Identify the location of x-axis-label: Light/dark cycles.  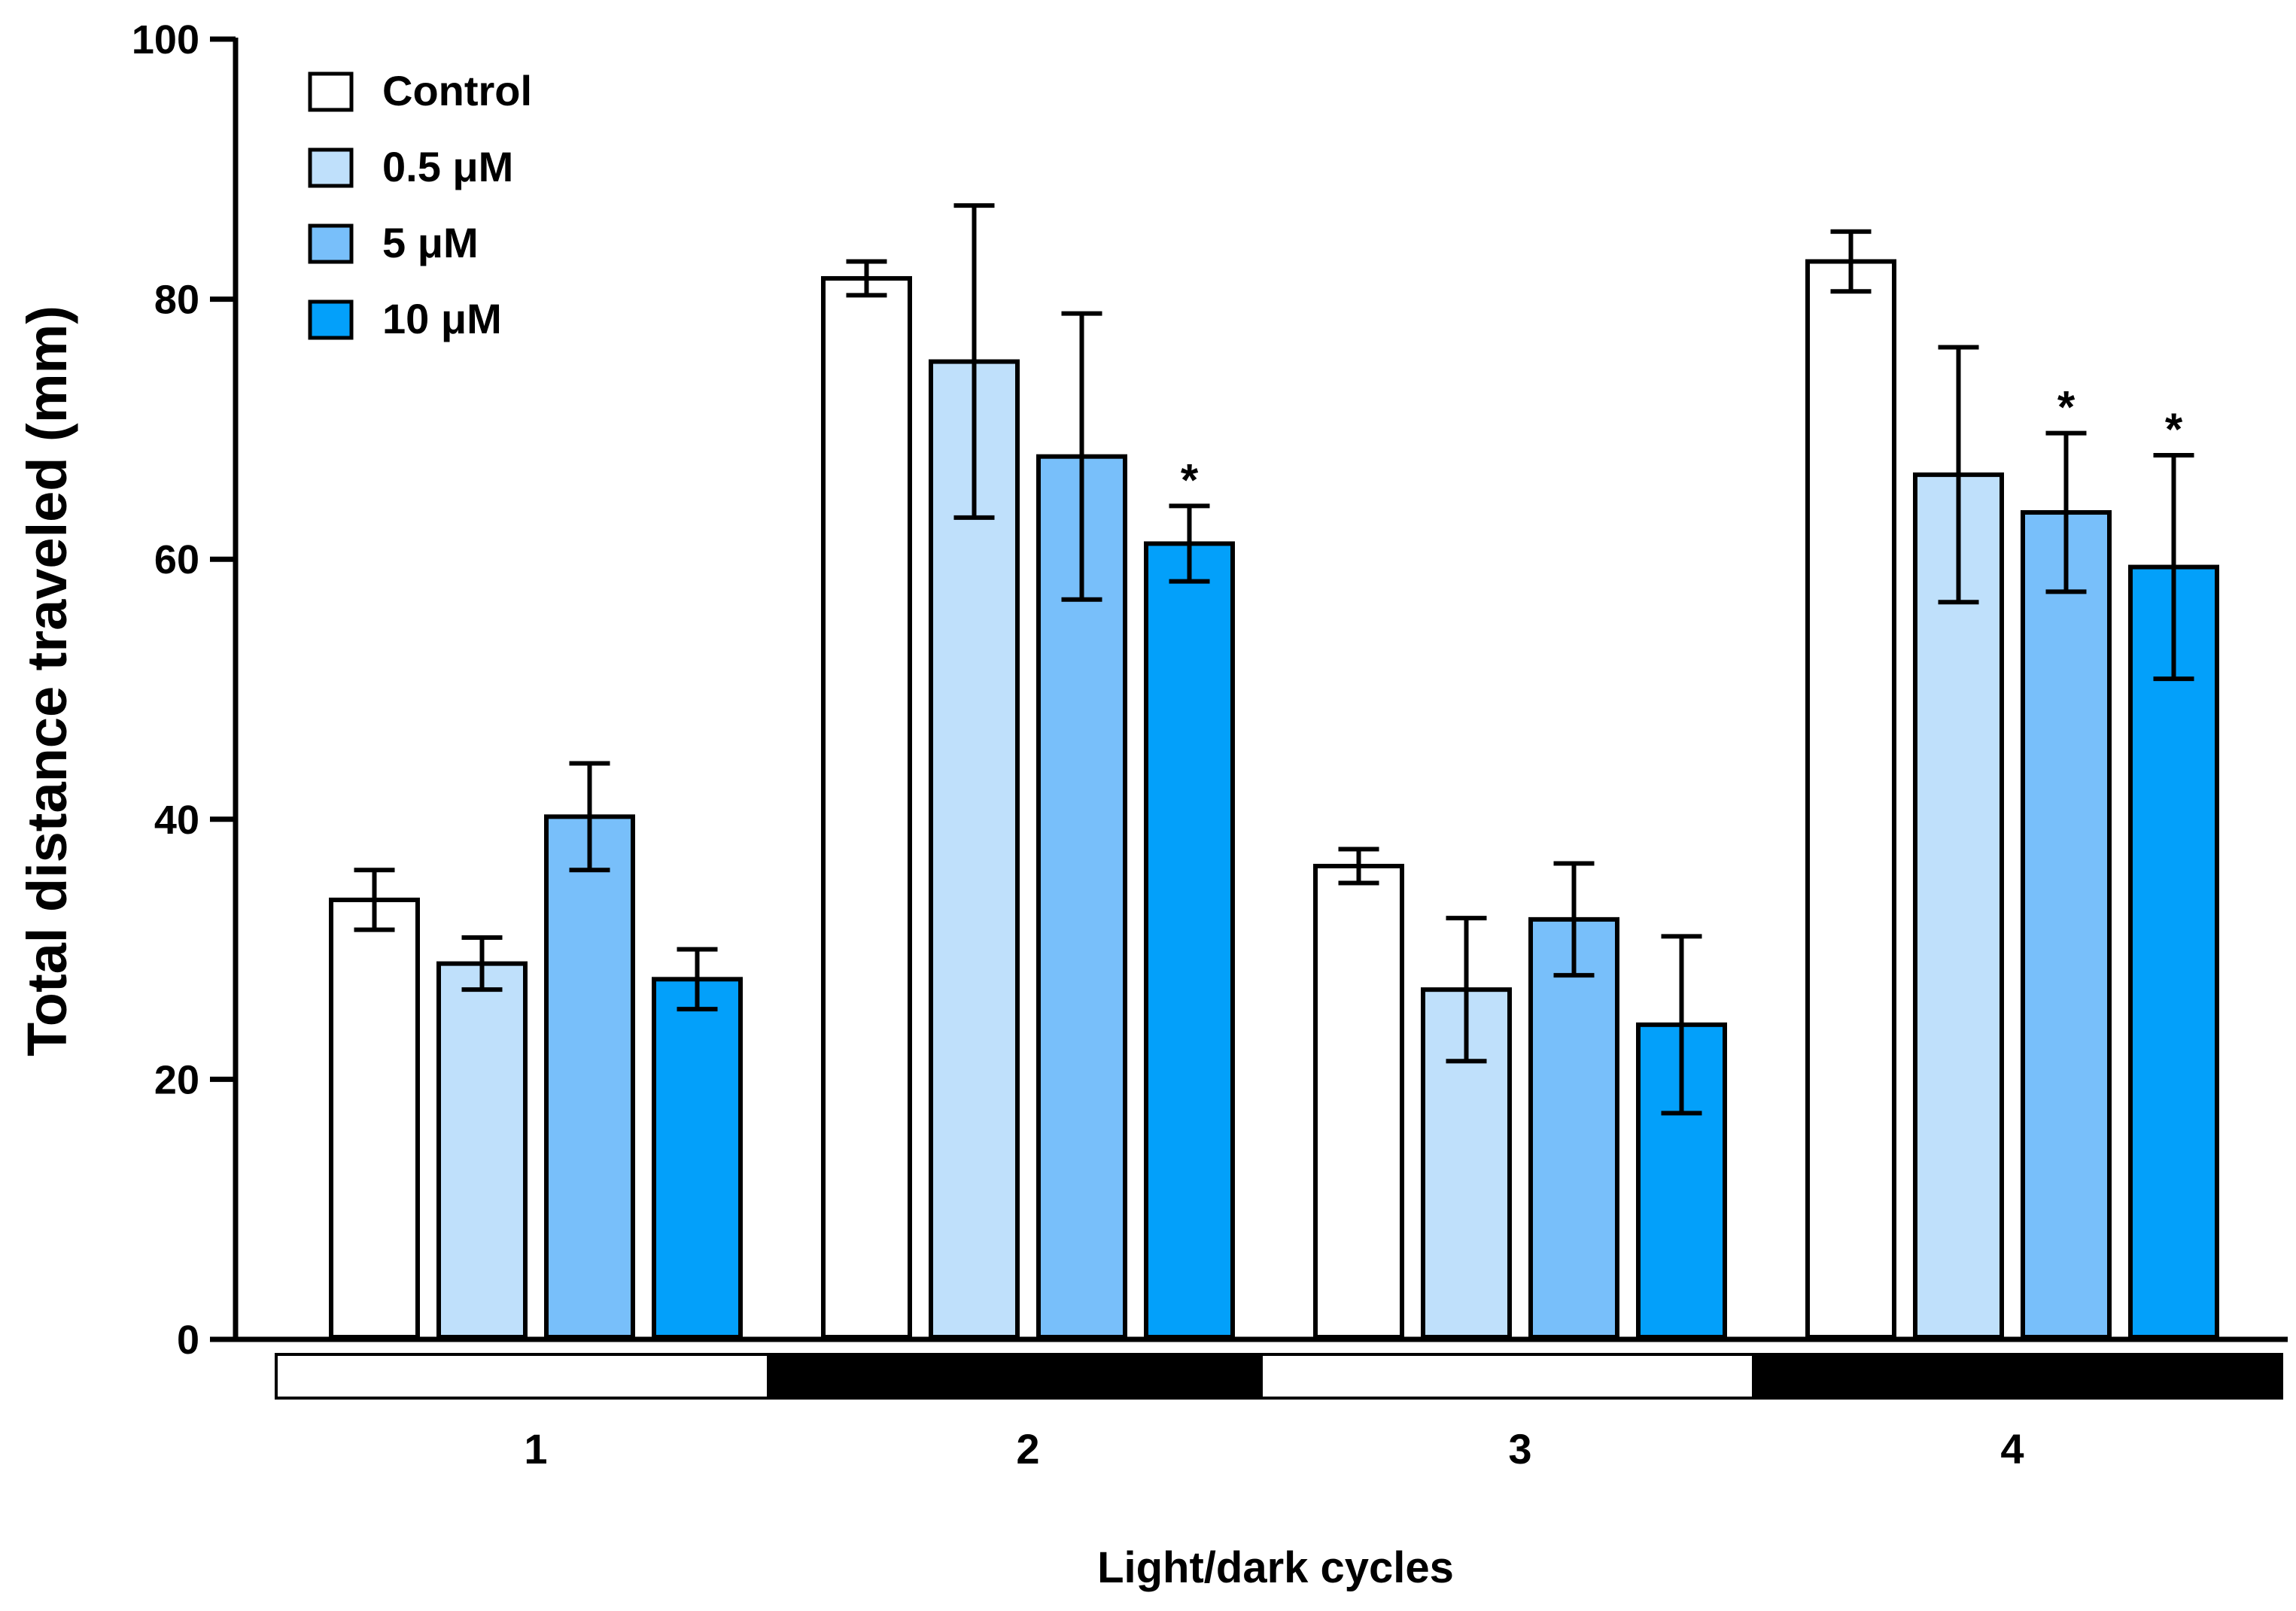
(1275, 1567).